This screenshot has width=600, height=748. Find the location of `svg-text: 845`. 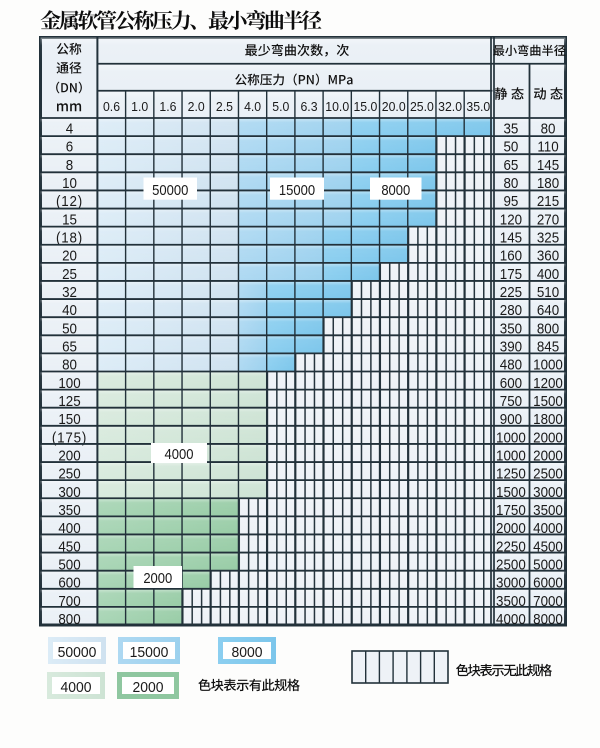

svg-text: 845 is located at coordinates (548, 347).